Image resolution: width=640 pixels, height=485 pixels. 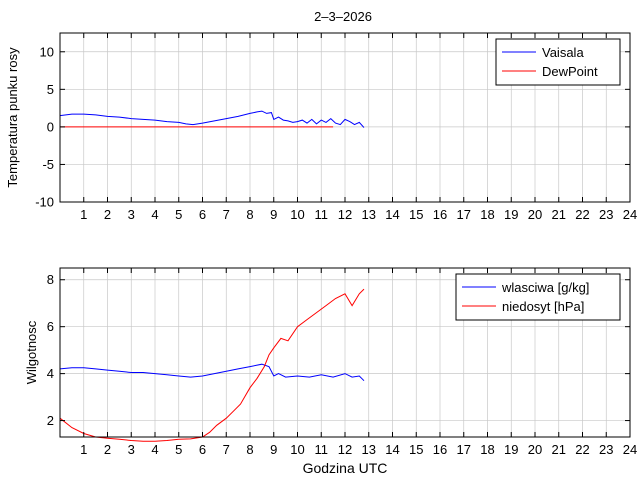 What do you see at coordinates (345, 468) in the screenshot?
I see `x-axis-label: Godzina UTC` at bounding box center [345, 468].